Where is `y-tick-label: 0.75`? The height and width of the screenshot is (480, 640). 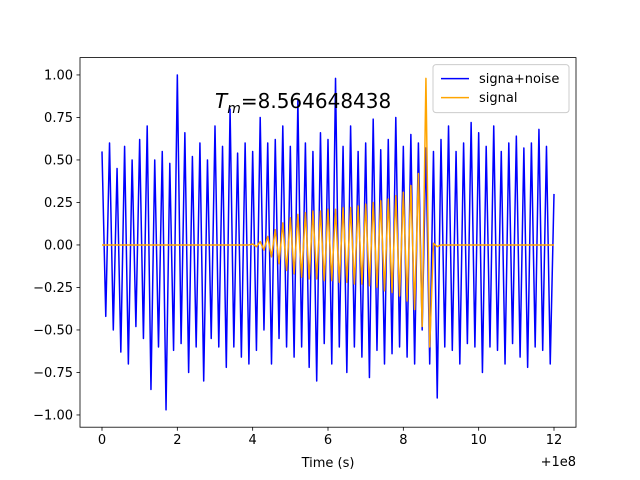
y-tick-label: 0.75 is located at coordinates (58, 118).